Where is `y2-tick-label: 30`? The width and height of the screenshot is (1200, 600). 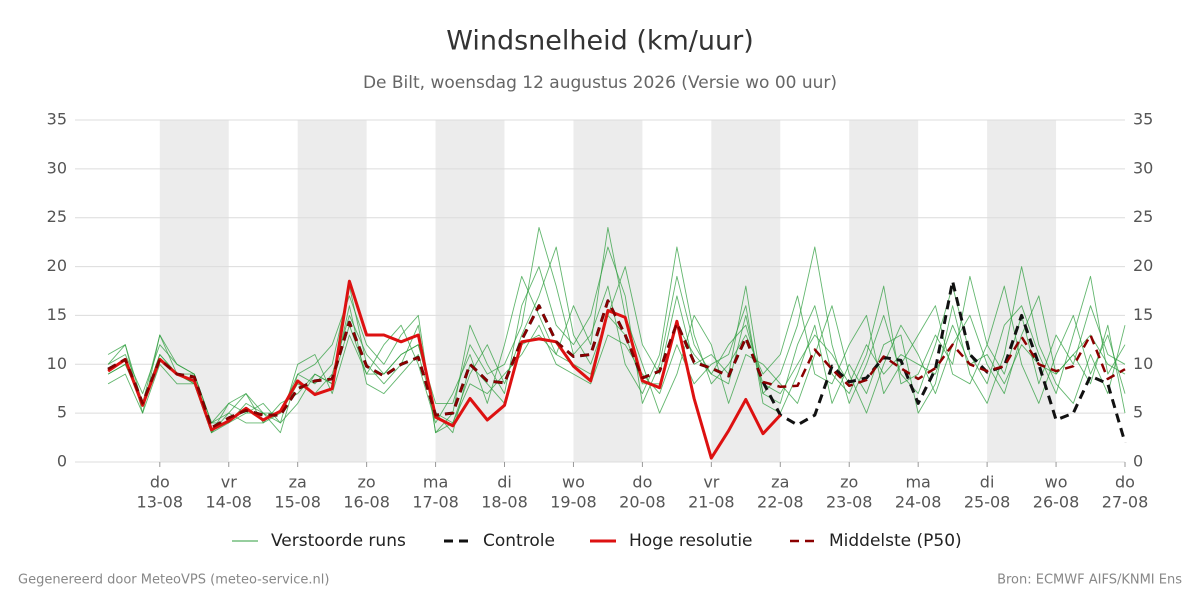
y2-tick-label: 30 is located at coordinates (1143, 167).